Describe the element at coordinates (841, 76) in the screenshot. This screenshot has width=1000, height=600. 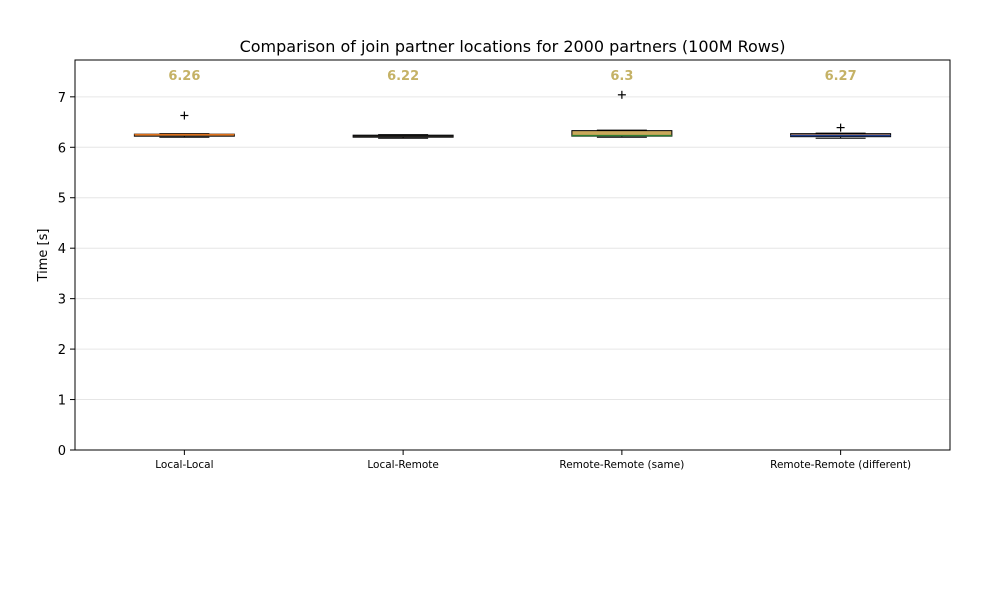
I see `mean-value-label: 6.27` at that location.